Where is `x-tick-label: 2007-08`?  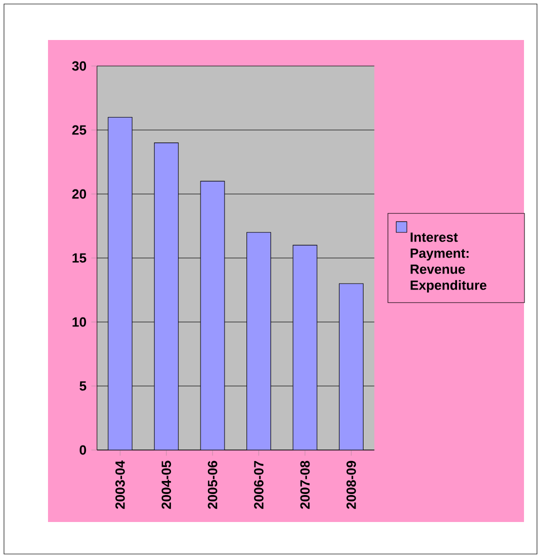
x-tick-label: 2007-08 is located at coordinates (305, 484).